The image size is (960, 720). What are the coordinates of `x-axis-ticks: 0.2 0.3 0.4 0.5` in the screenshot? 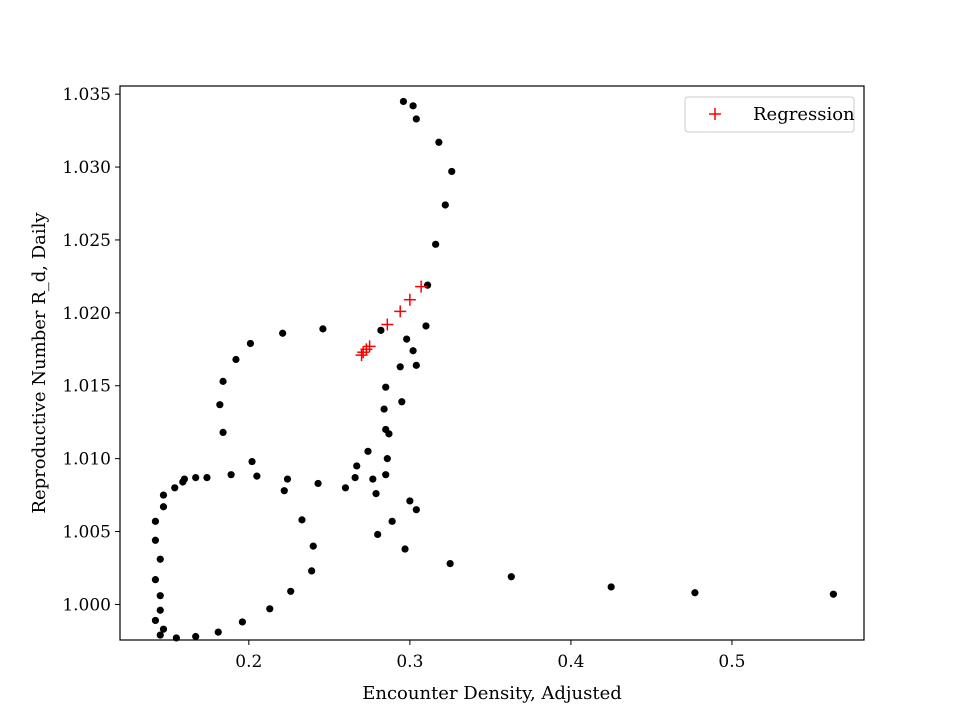 It's located at (490, 656).